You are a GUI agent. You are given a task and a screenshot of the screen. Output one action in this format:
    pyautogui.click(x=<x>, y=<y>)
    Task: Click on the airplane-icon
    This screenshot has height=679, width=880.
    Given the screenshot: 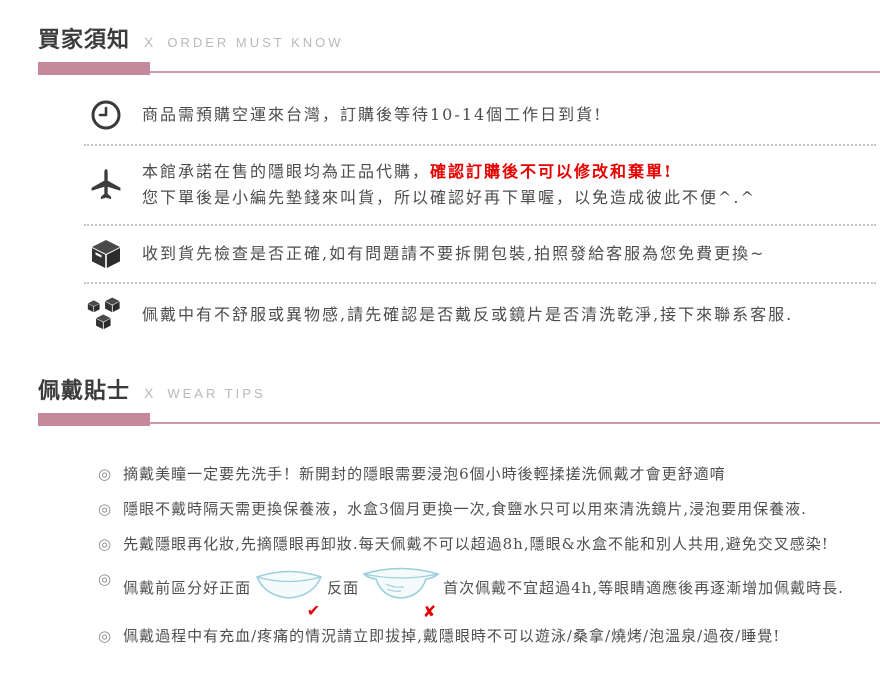 What is the action you would take?
    pyautogui.click(x=106, y=185)
    